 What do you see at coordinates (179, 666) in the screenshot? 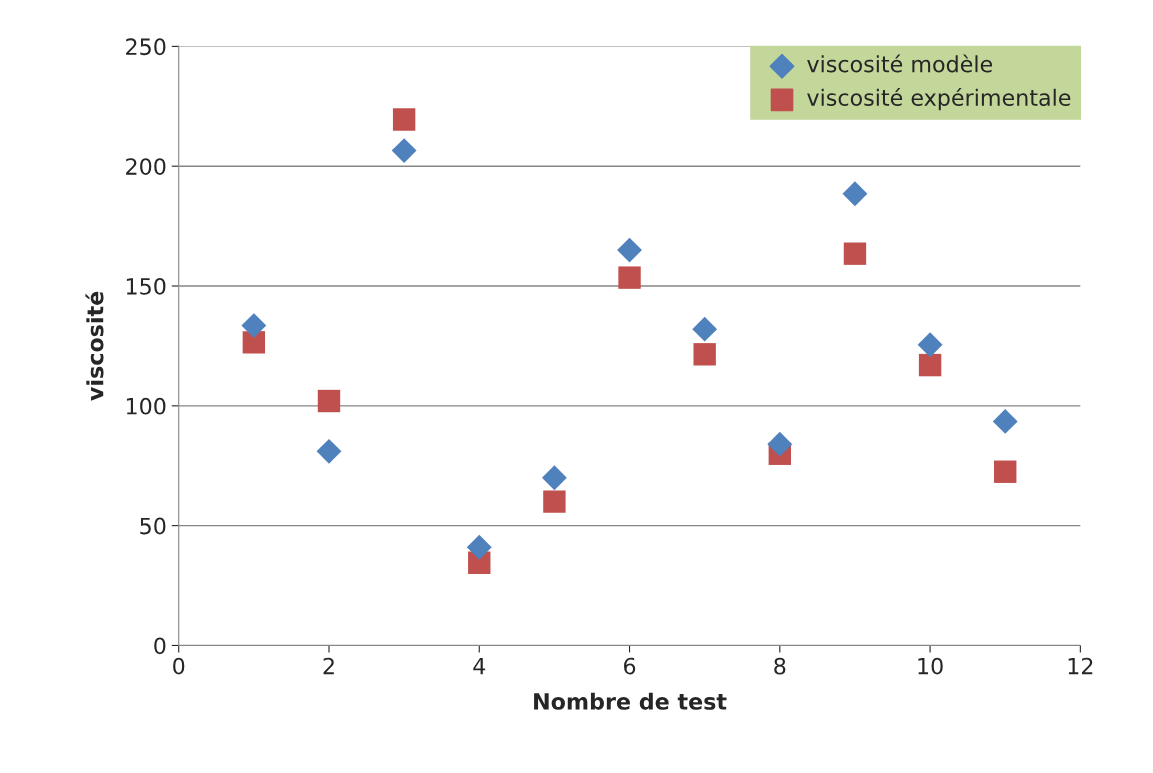
I see `x-tick-label: 0` at bounding box center [179, 666].